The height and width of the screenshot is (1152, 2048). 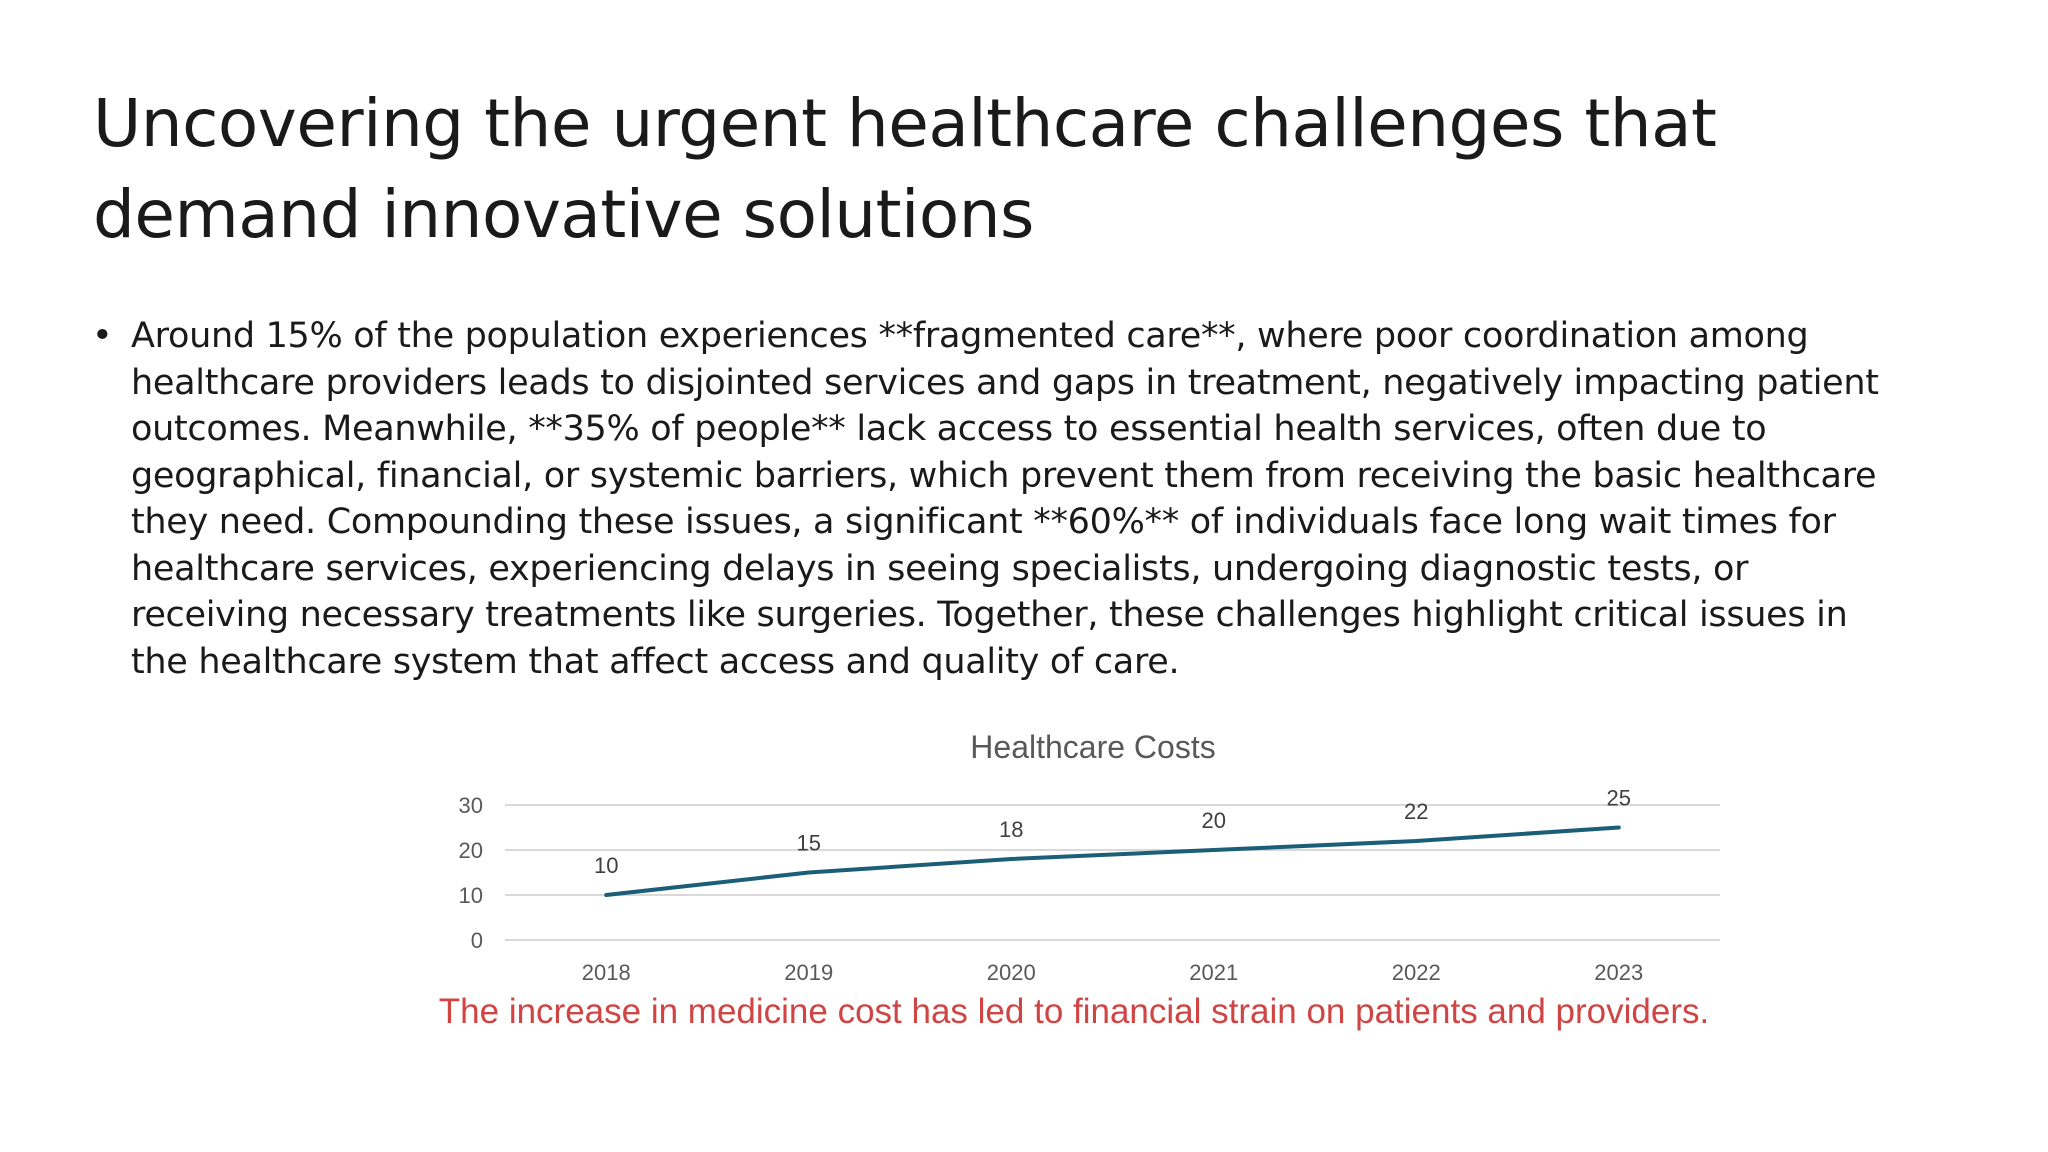 I want to click on data-label: 20, so click(x=1214, y=820).